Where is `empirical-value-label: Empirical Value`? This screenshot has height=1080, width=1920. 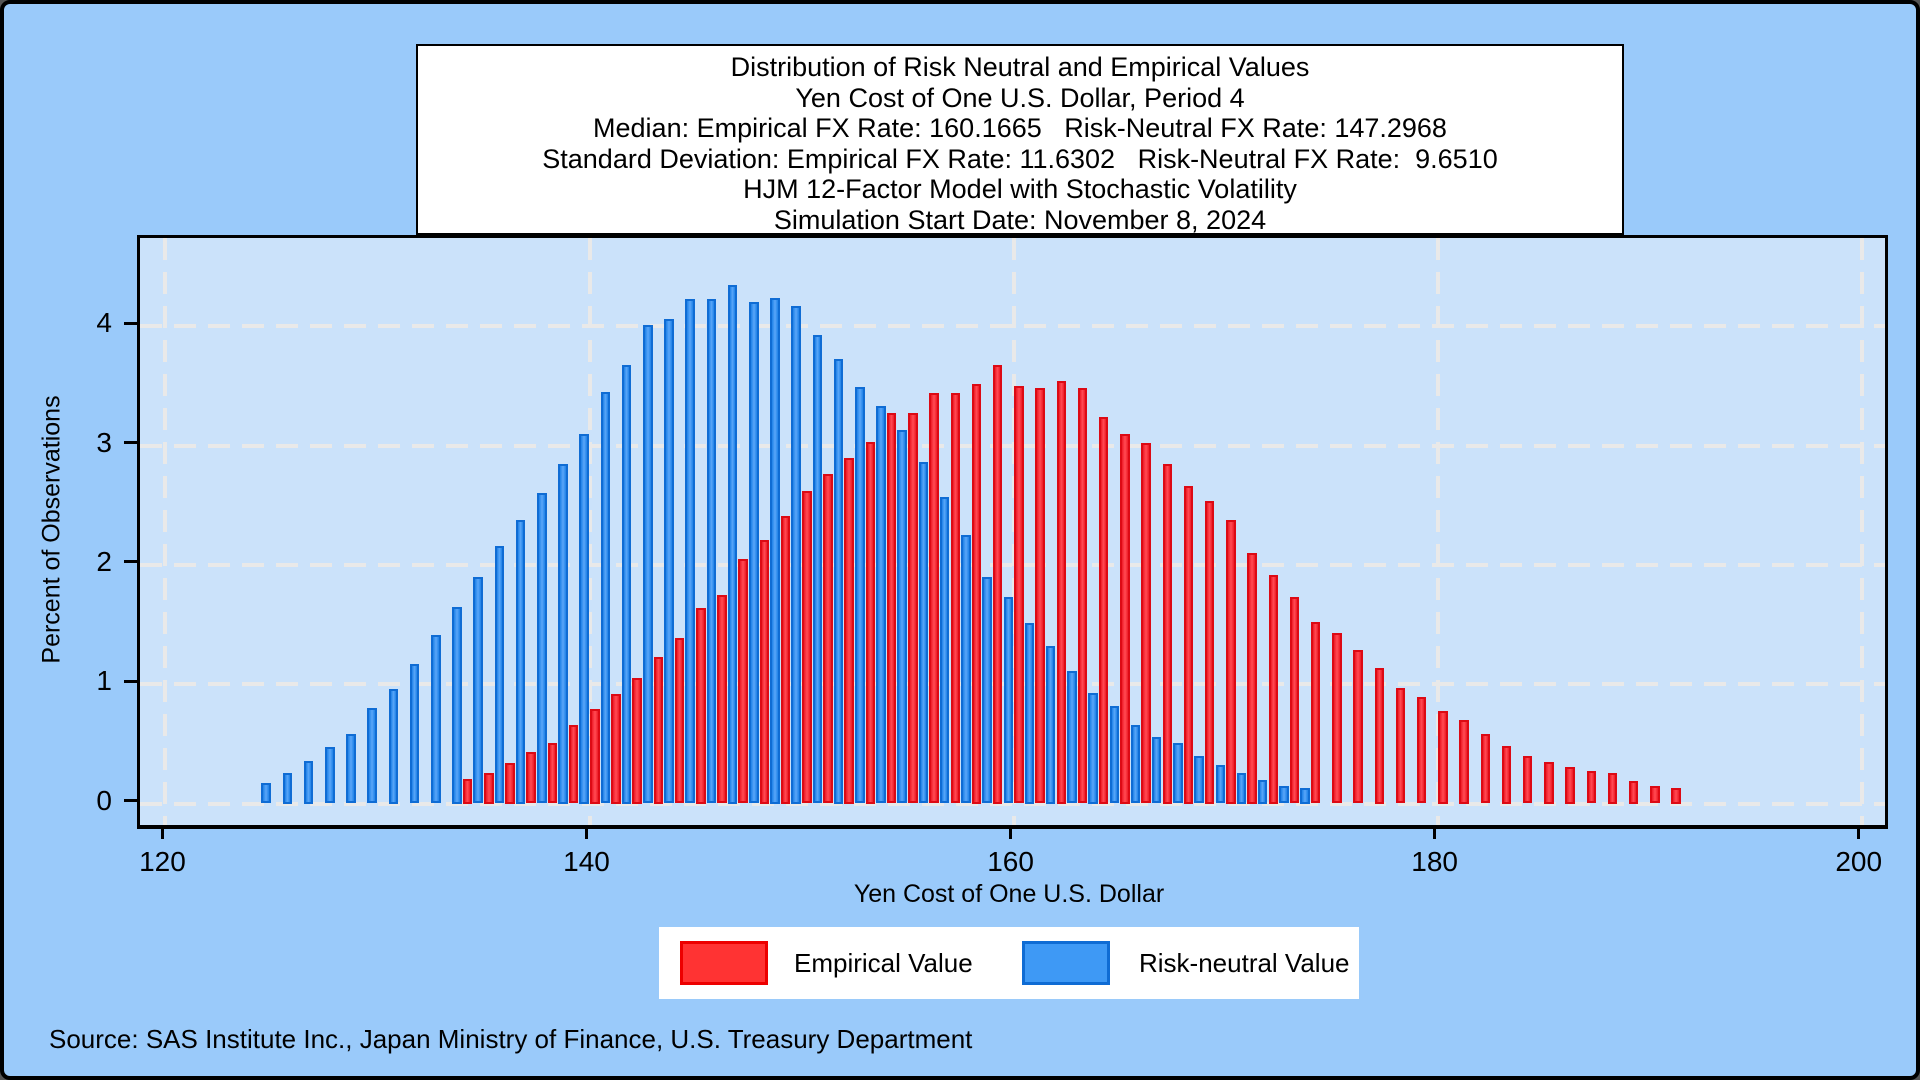 empirical-value-label: Empirical Value is located at coordinates (883, 963).